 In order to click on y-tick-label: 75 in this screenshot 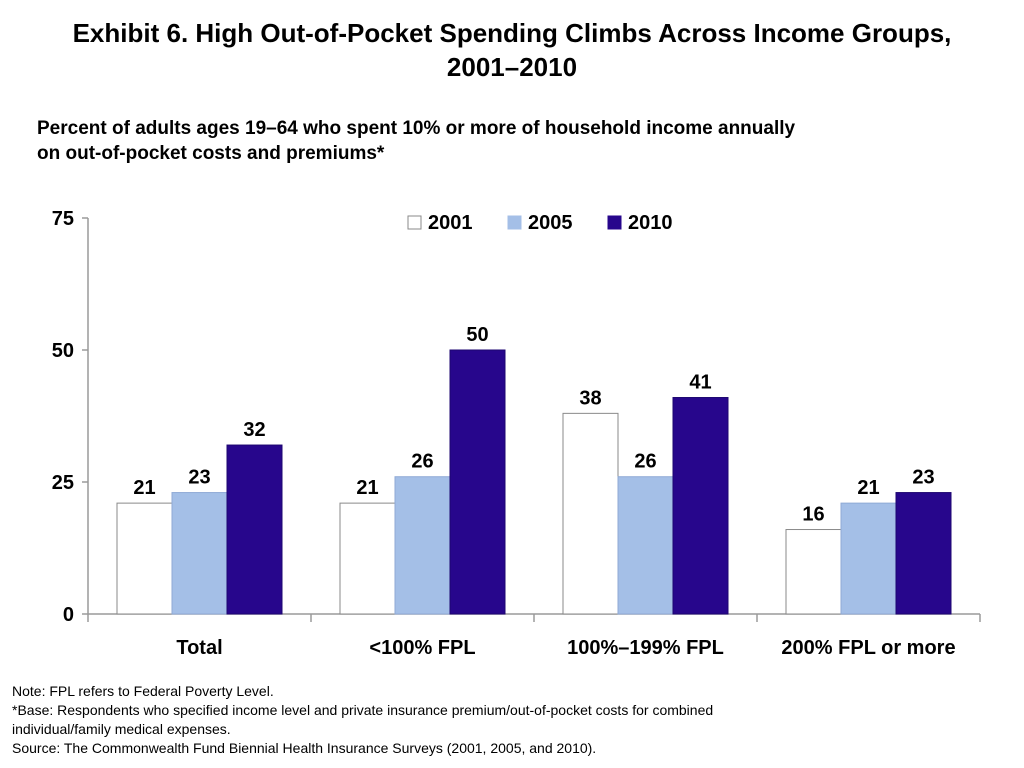, I will do `click(63, 219)`.